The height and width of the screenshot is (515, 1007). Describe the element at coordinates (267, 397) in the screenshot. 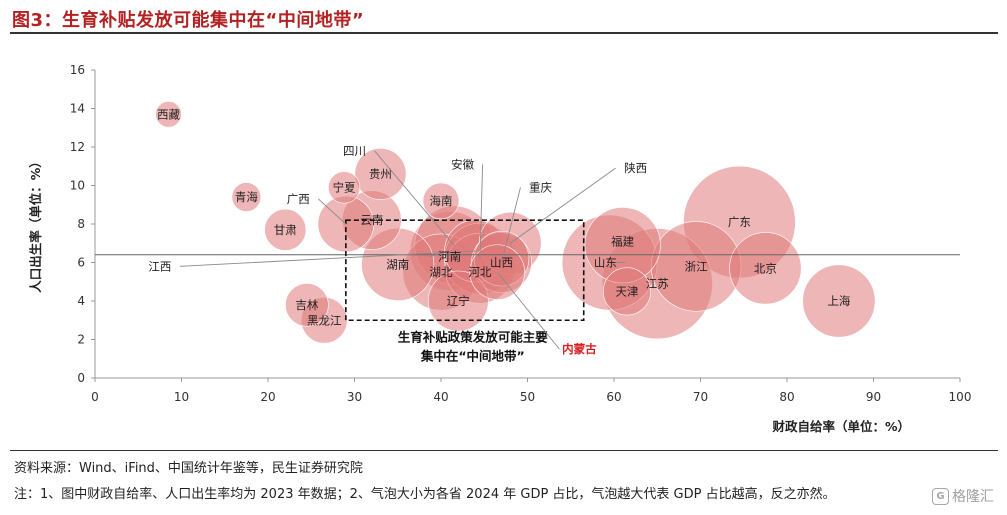

I see `x-tick-label: 20` at that location.